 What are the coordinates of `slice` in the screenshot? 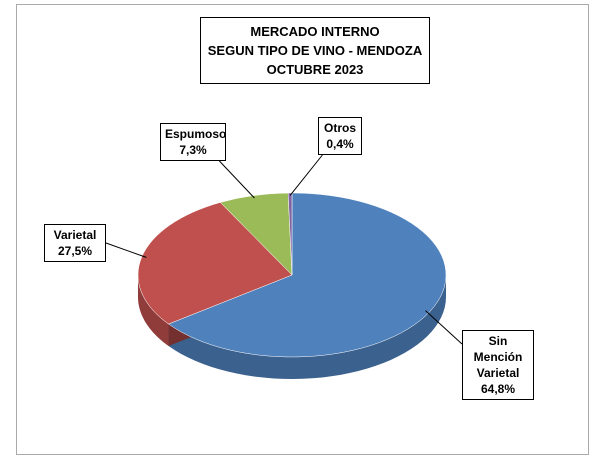 It's located at (215, 263).